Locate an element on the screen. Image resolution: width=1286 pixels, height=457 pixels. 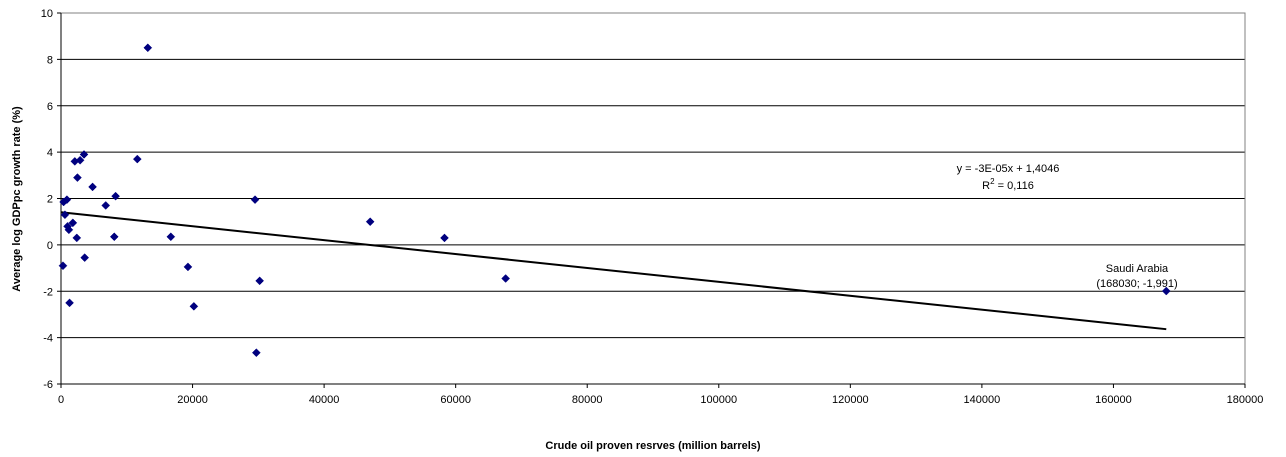
y-tick-label: -6 is located at coordinates (48, 385).